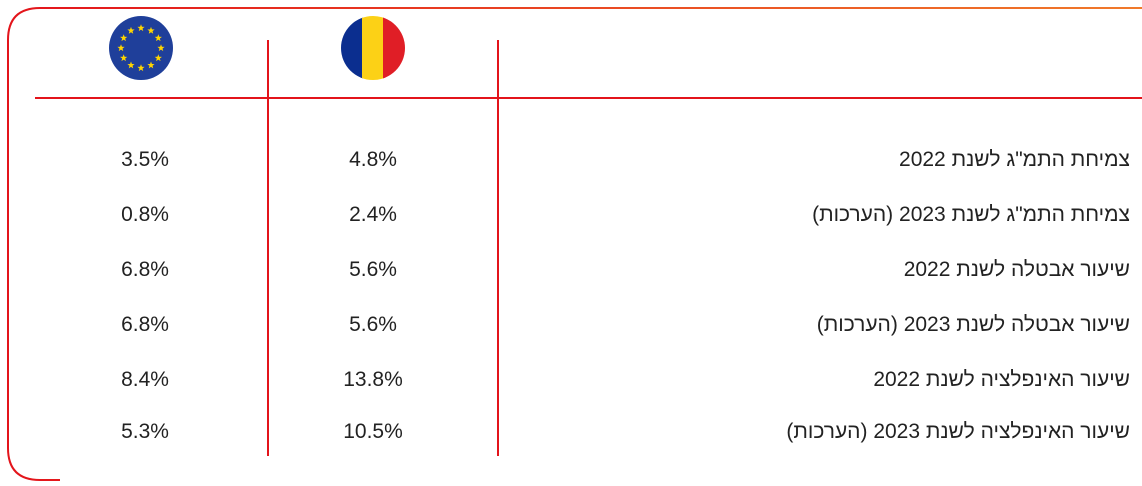 The image size is (1142, 486). Describe the element at coordinates (373, 214) in the screenshot. I see `romania-value: 2.4%` at that location.